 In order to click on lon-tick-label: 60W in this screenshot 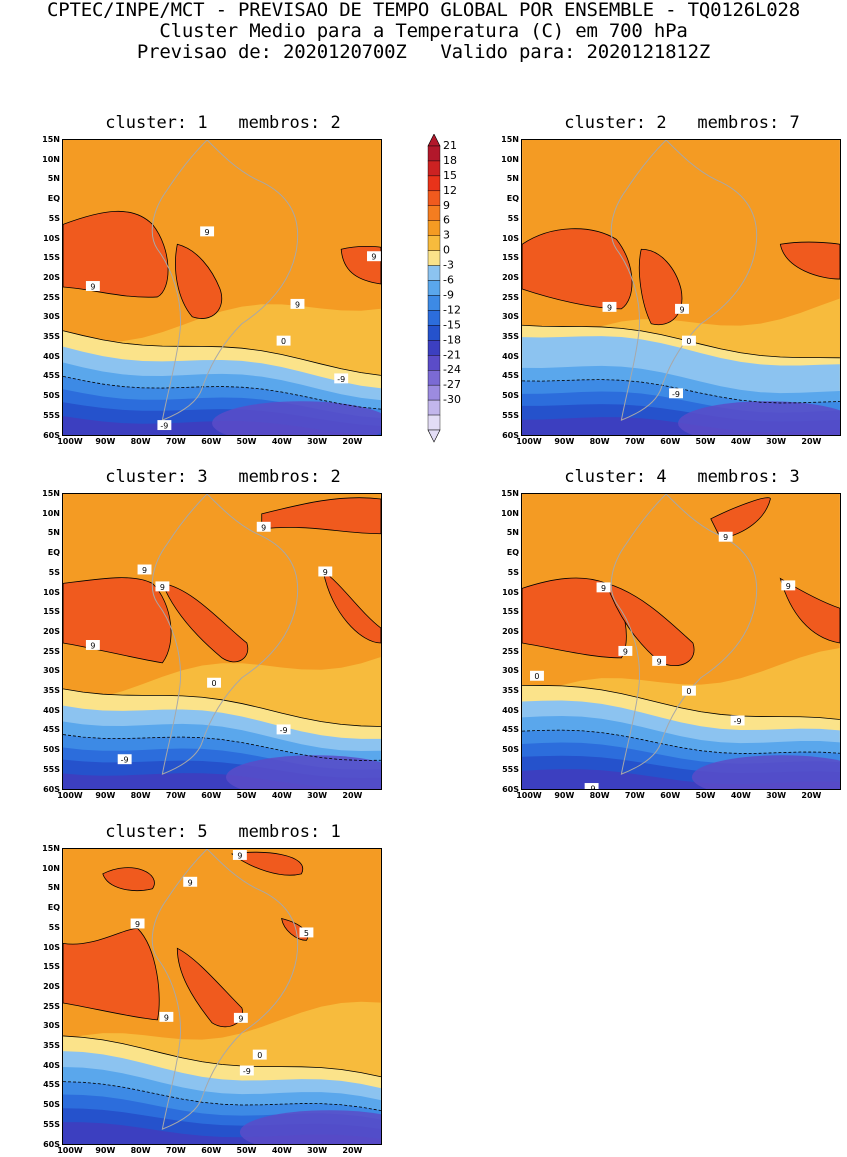, I will do `click(670, 441)`.